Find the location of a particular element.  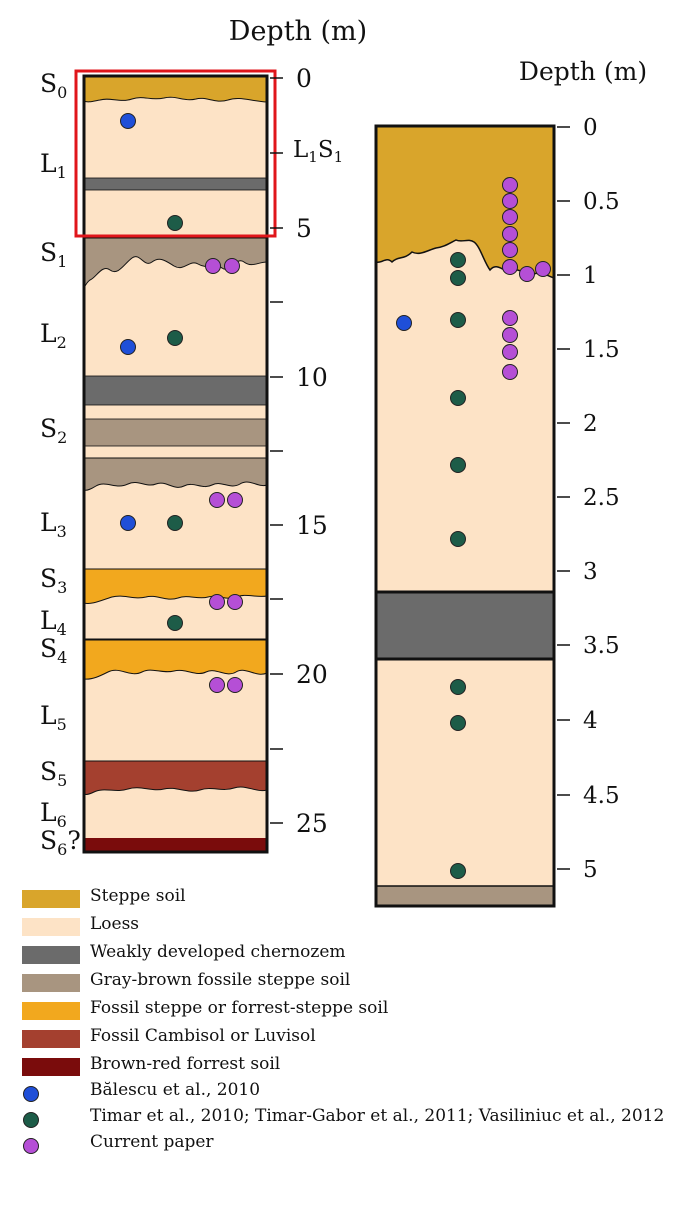

unit-label: L6 is located at coordinates (53, 814).